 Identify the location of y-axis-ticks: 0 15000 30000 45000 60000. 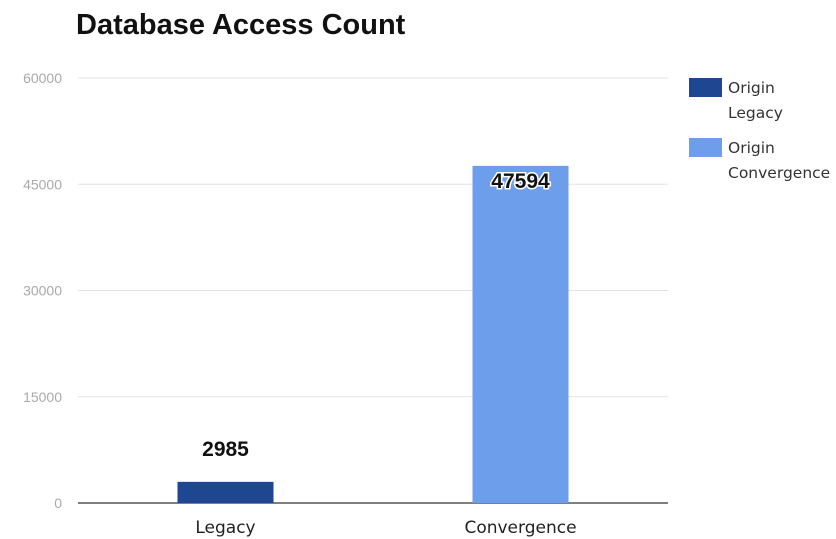
(42, 290).